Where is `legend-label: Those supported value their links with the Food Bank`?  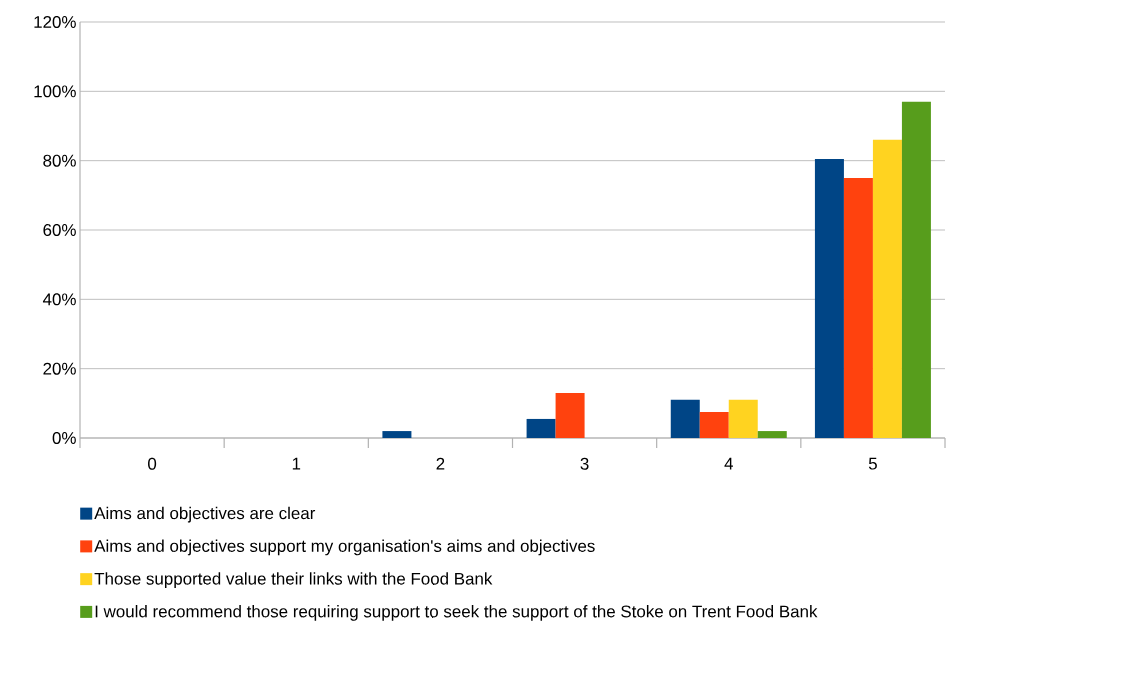
legend-label: Those supported value their links with the Food Bank is located at coordinates (293, 580).